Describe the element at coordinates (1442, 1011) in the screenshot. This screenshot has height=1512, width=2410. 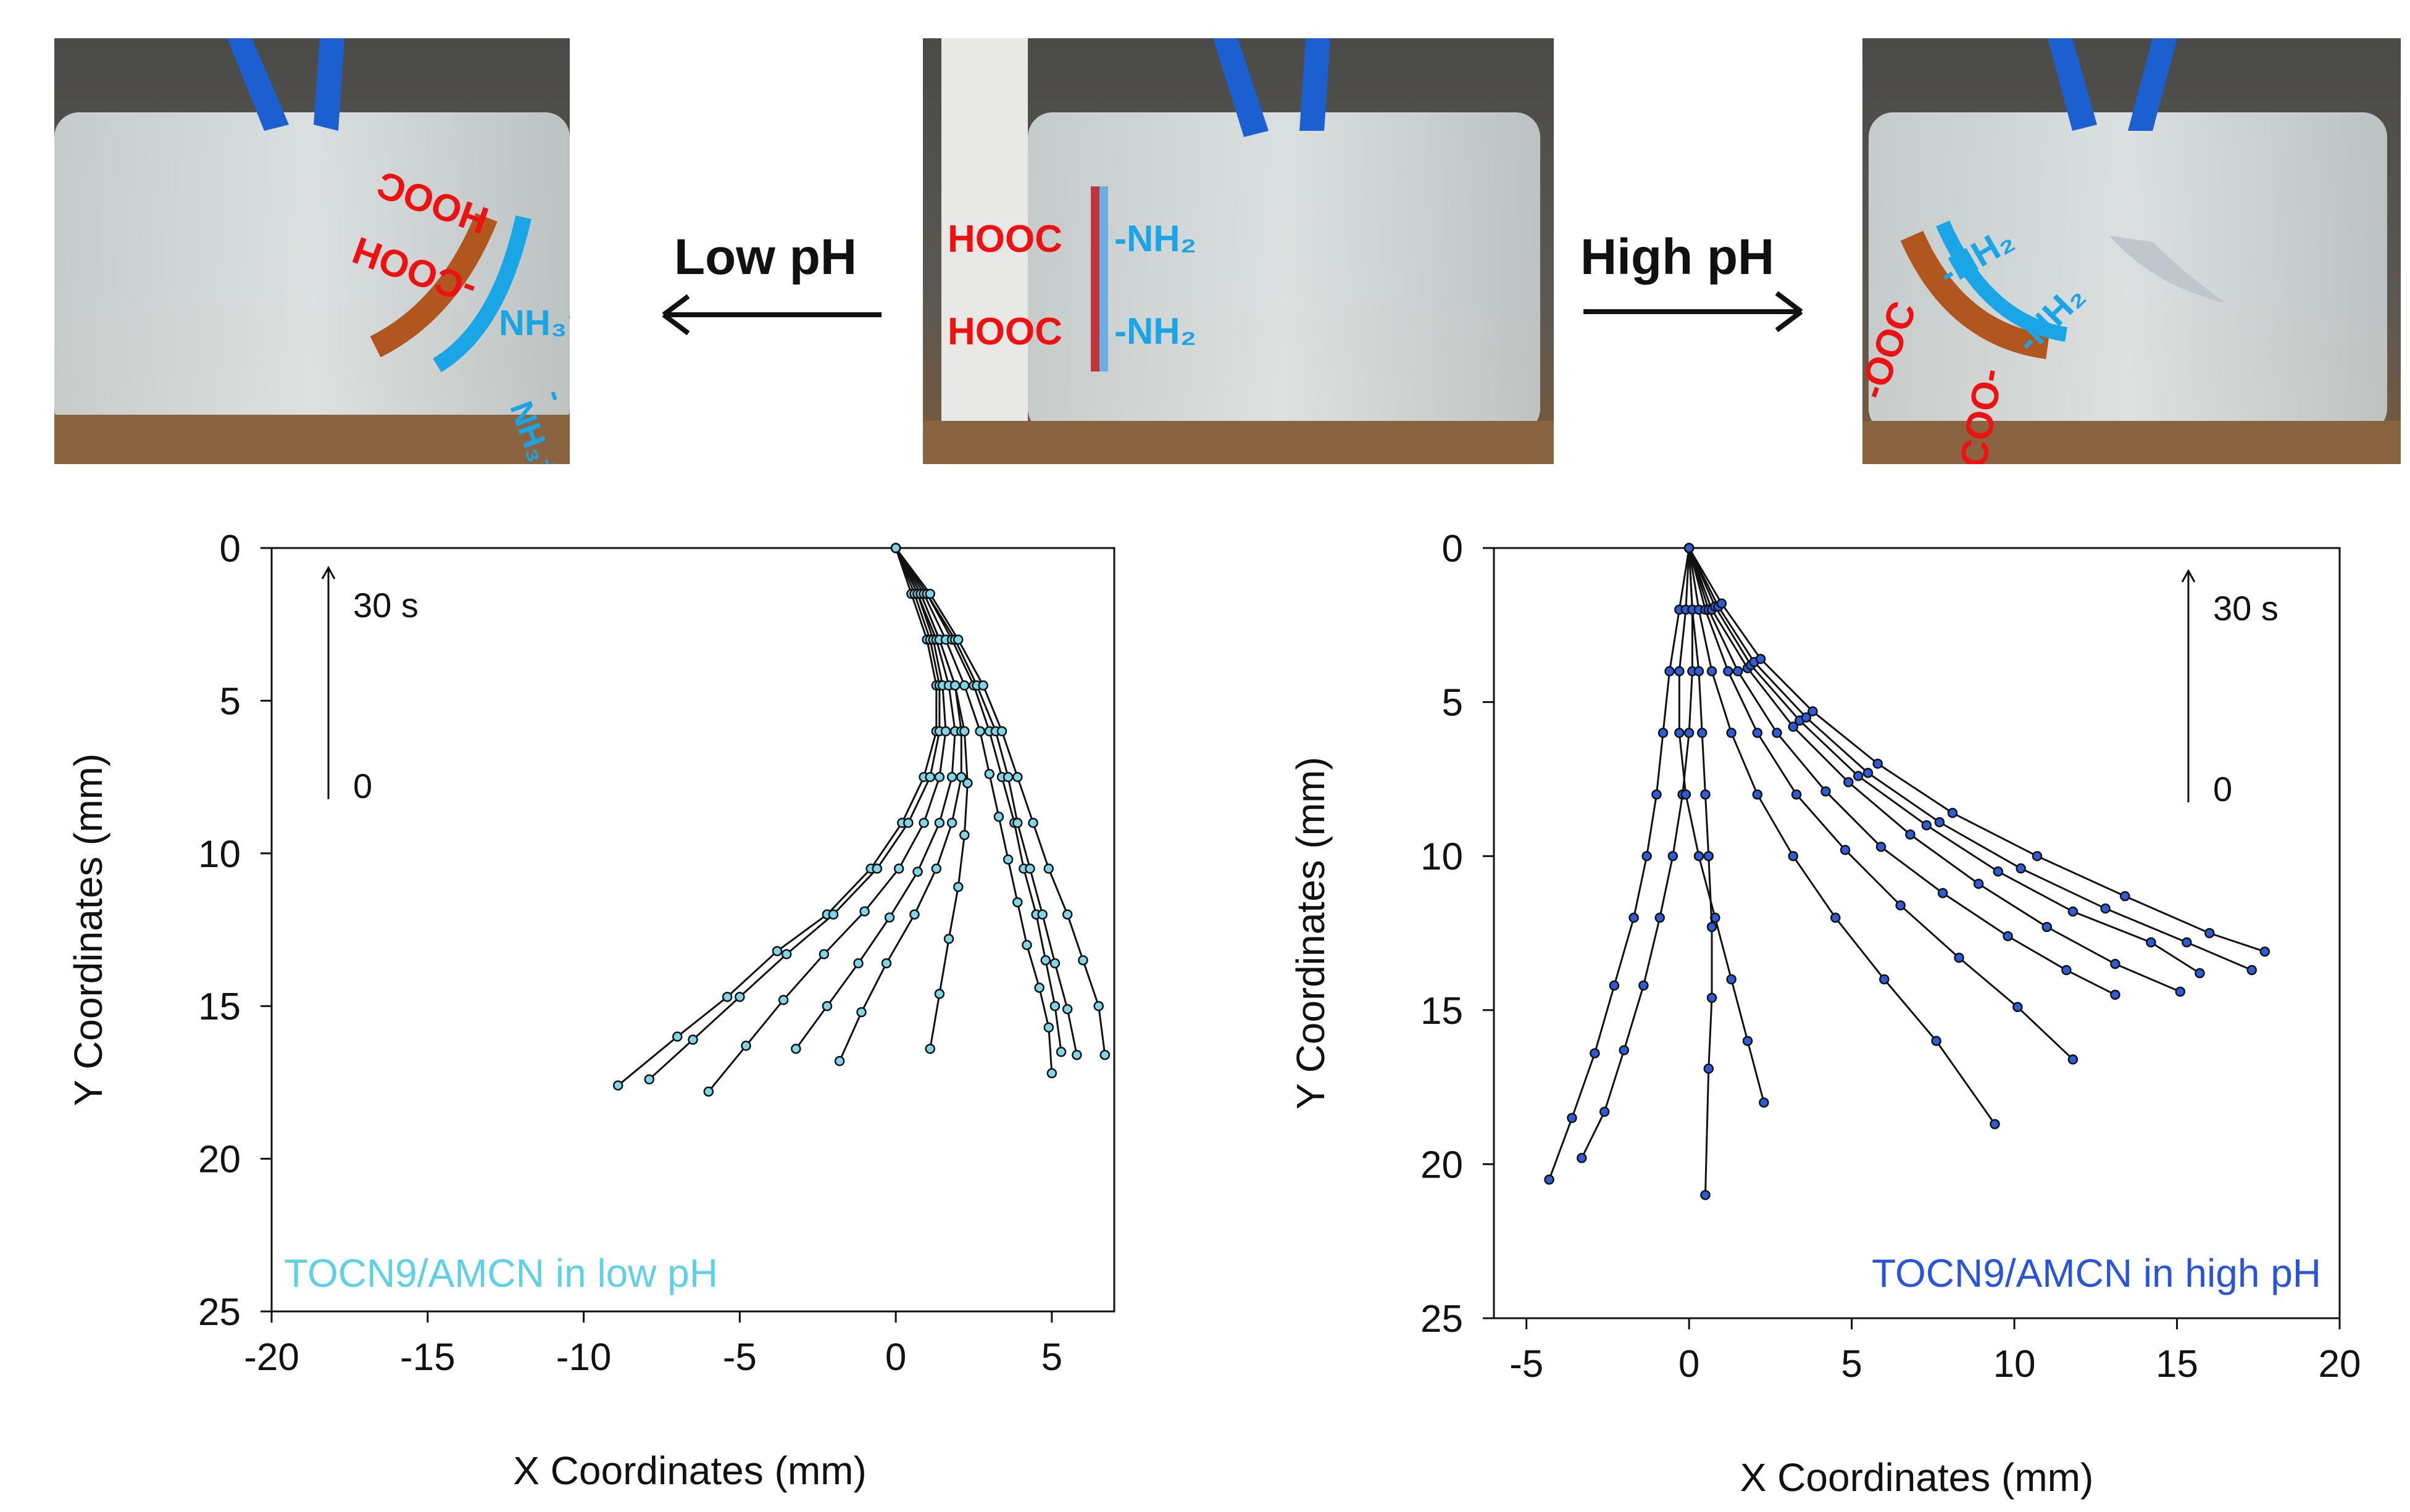
I see `y-tick-label: 15` at that location.